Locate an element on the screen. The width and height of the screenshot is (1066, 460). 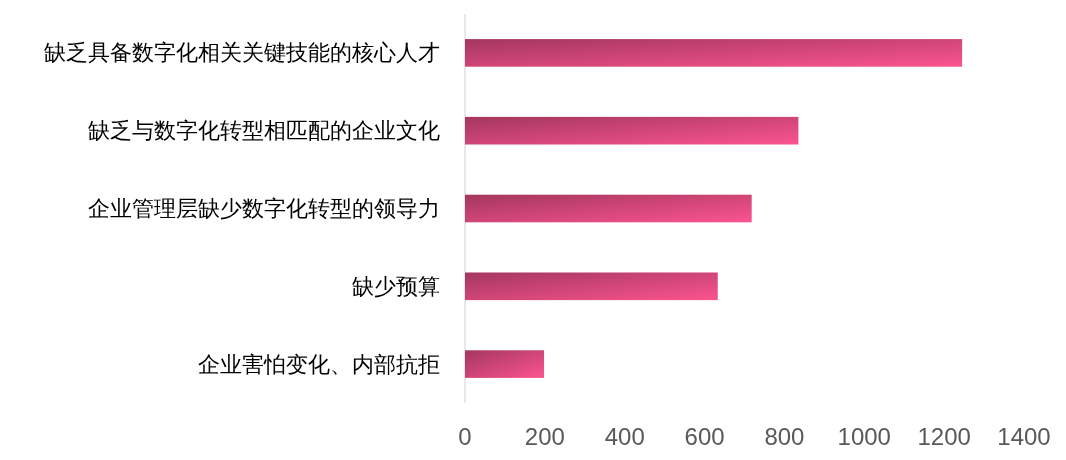
x-tick-label: 400 is located at coordinates (624, 436).